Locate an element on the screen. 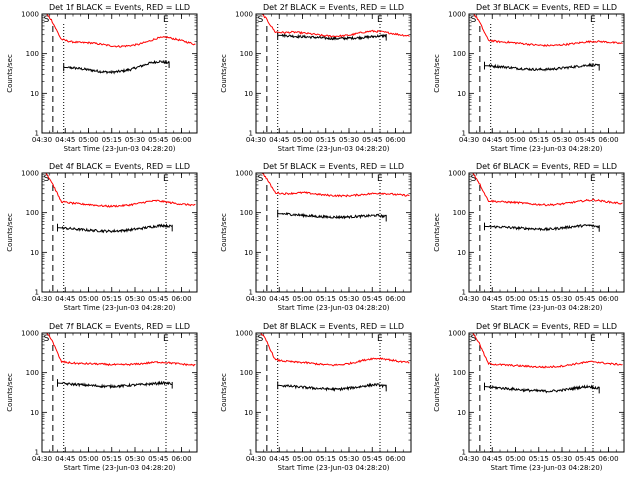 This screenshot has width=640, height=480. panel-title: Det 2f BLACK = Events, RED = LLD is located at coordinates (333, 7).